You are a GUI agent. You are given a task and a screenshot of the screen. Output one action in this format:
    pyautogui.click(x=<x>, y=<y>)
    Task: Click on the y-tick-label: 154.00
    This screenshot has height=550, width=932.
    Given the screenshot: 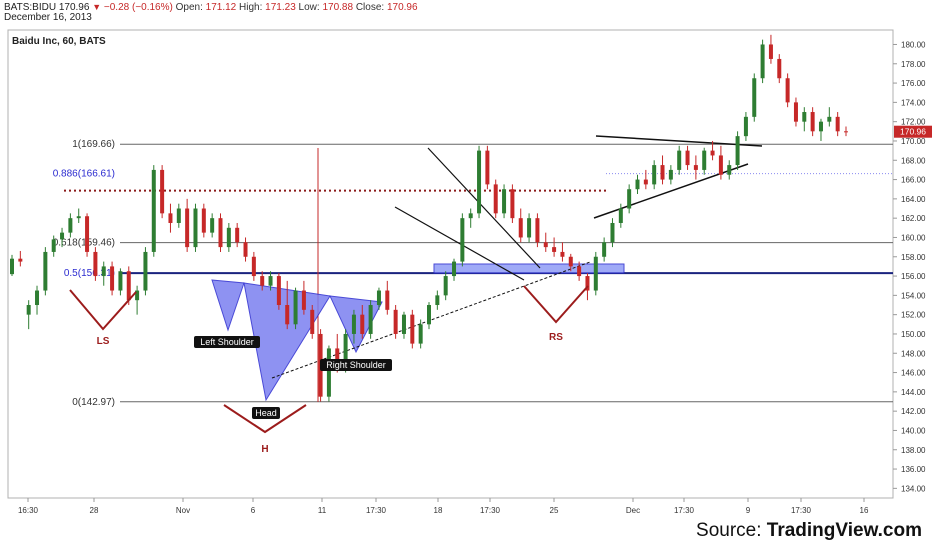 What is the action you would take?
    pyautogui.click(x=913, y=295)
    